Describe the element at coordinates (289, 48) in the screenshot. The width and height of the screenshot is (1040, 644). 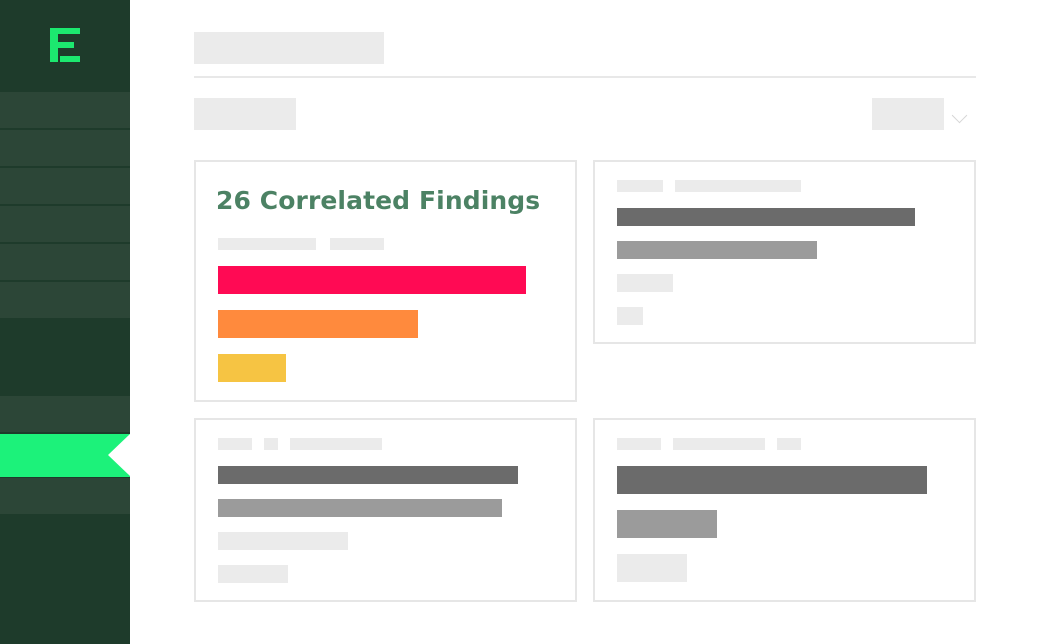
I see `page-title-placeholder` at that location.